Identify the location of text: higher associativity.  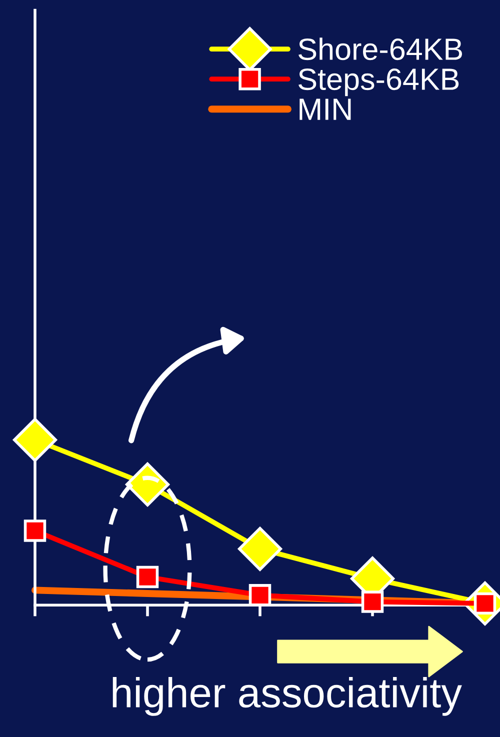
(287, 696).